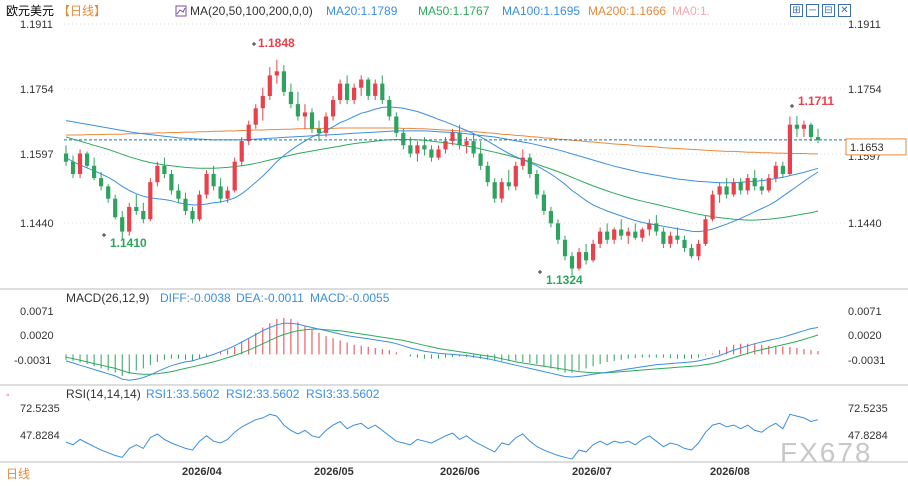  What do you see at coordinates (826, 452) in the screenshot?
I see `brand-watermark: FX678` at bounding box center [826, 452].